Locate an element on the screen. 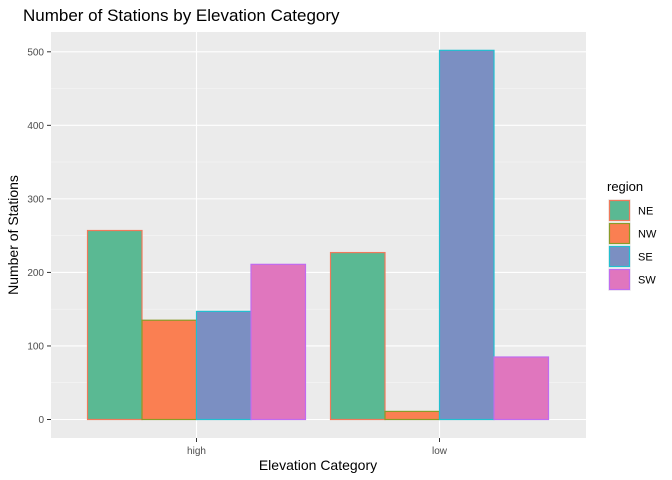 This screenshot has height=480, width=672. bar-high-sw is located at coordinates (278, 342).